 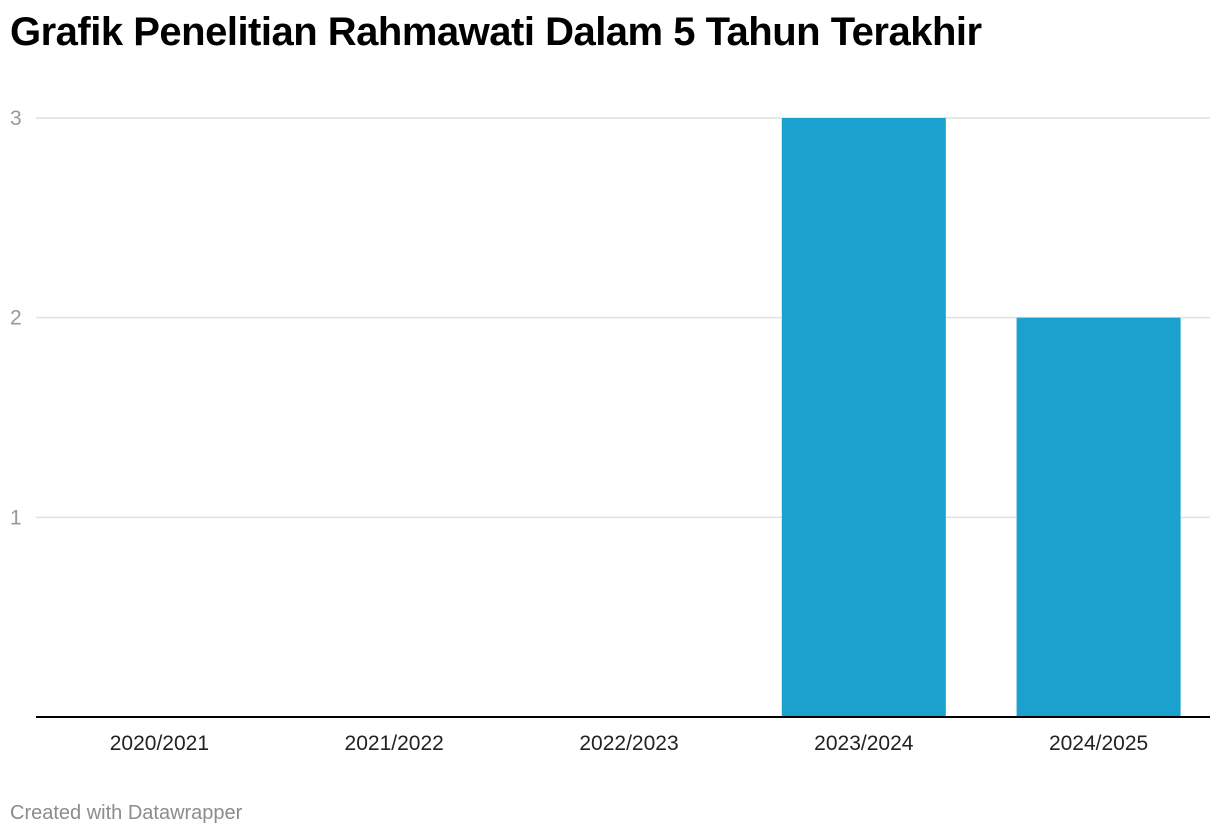 What do you see at coordinates (16, 517) in the screenshot?
I see `y-tick-label: 1` at bounding box center [16, 517].